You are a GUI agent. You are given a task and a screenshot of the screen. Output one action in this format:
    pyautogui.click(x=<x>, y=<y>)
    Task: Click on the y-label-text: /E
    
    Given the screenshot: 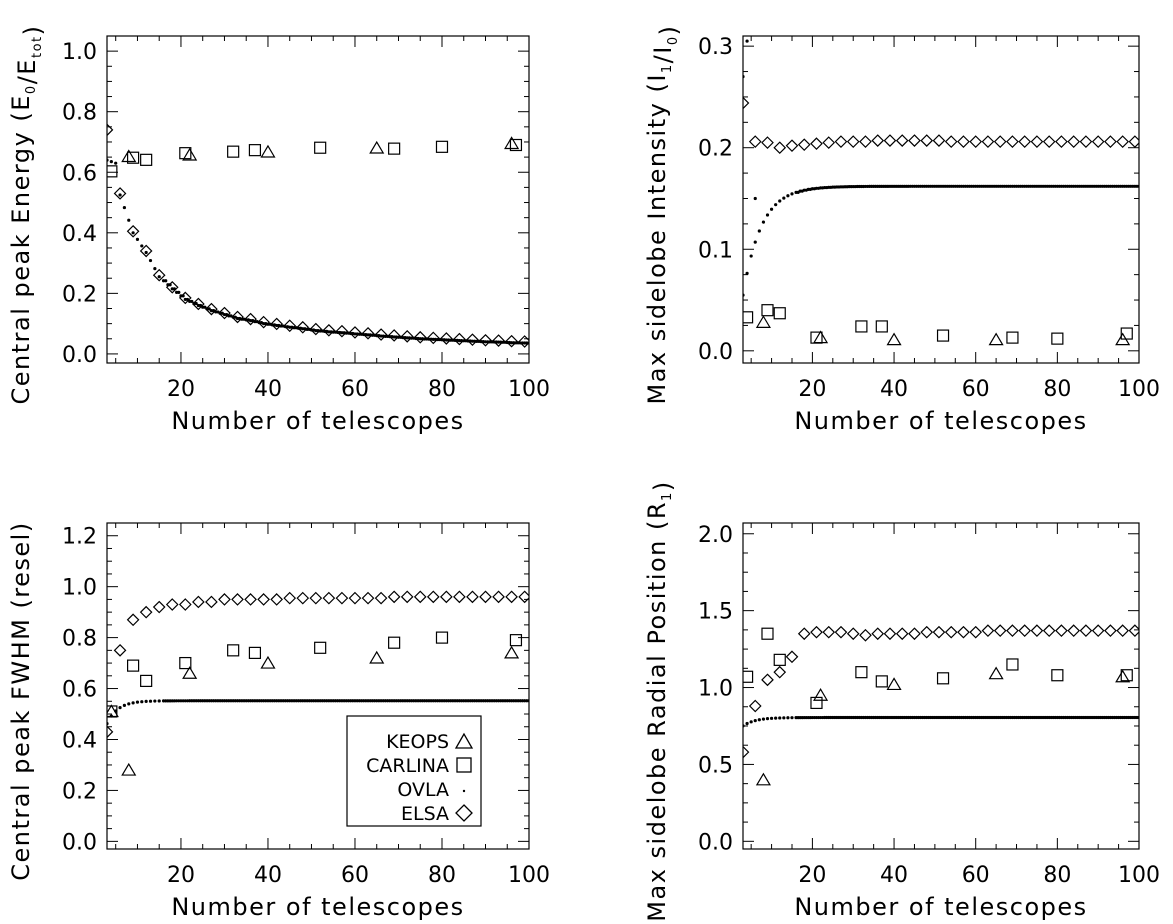 What is the action you would take?
    pyautogui.click(x=27, y=71)
    